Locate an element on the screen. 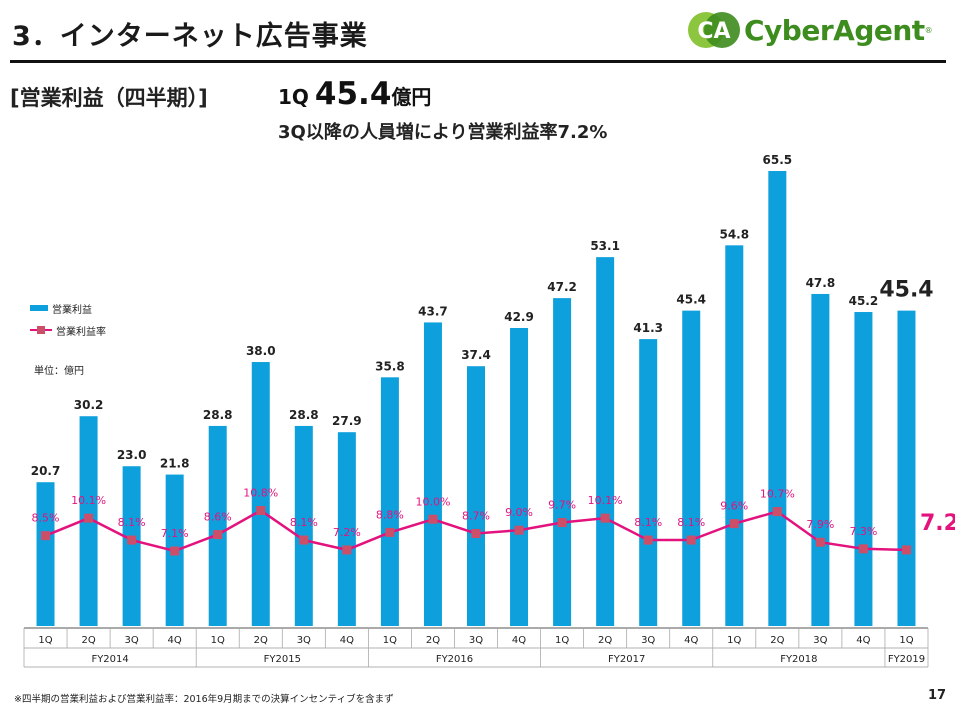  category-label-10: 2Q is located at coordinates (433, 640).